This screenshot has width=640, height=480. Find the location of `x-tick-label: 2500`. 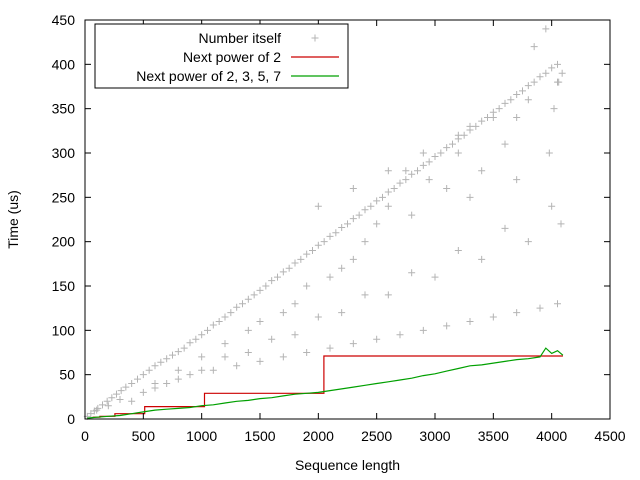

x-tick-label: 2500 is located at coordinates (376, 436).